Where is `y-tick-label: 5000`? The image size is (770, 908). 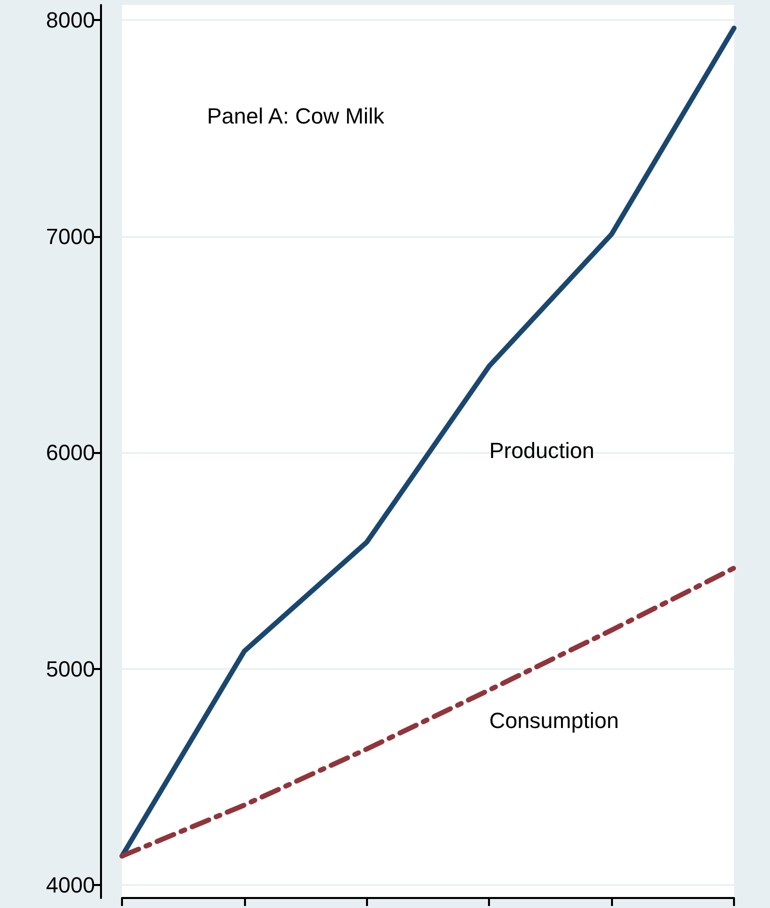
y-tick-label: 5000 is located at coordinates (70, 669).